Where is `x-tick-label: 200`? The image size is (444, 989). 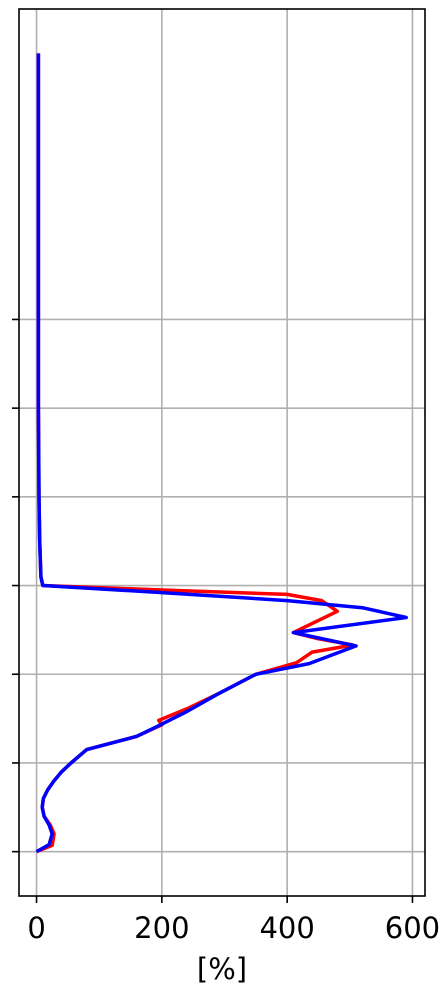
x-tick-label: 200 is located at coordinates (161, 928).